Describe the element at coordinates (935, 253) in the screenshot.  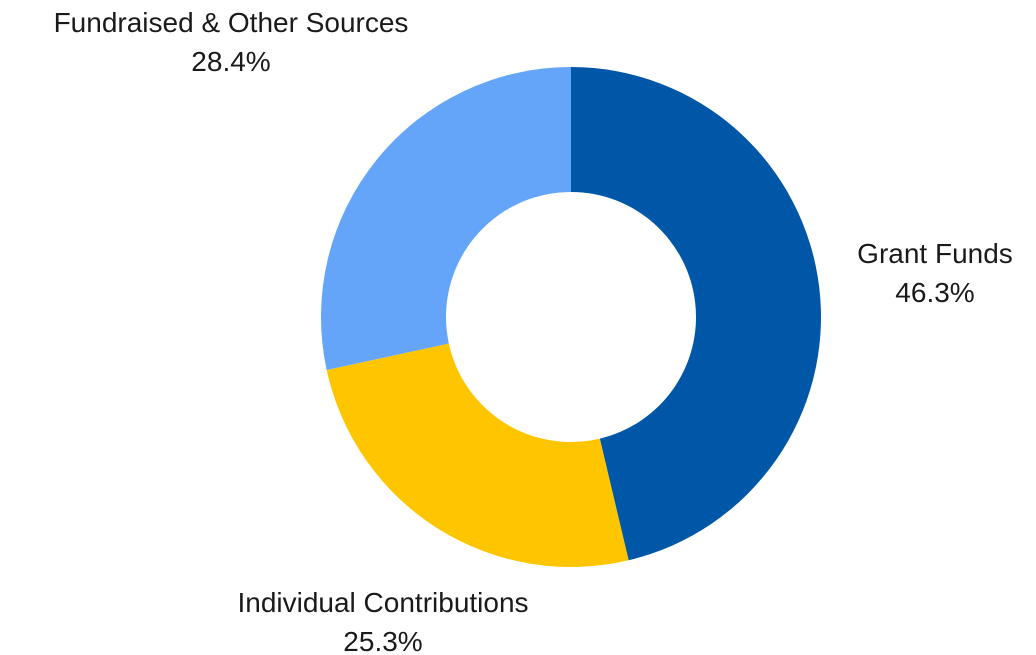
I see `slice-name-label-grant-funds: Grant Funds` at that location.